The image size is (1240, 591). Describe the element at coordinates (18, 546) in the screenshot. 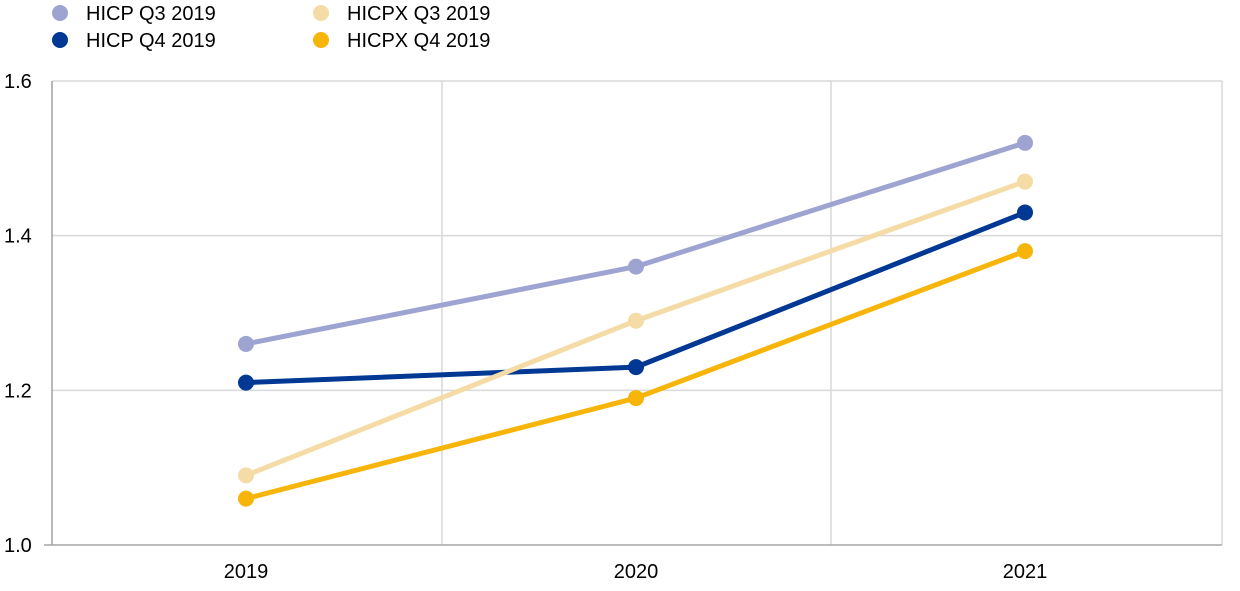

I see `y-tick-label: 1.0` at that location.